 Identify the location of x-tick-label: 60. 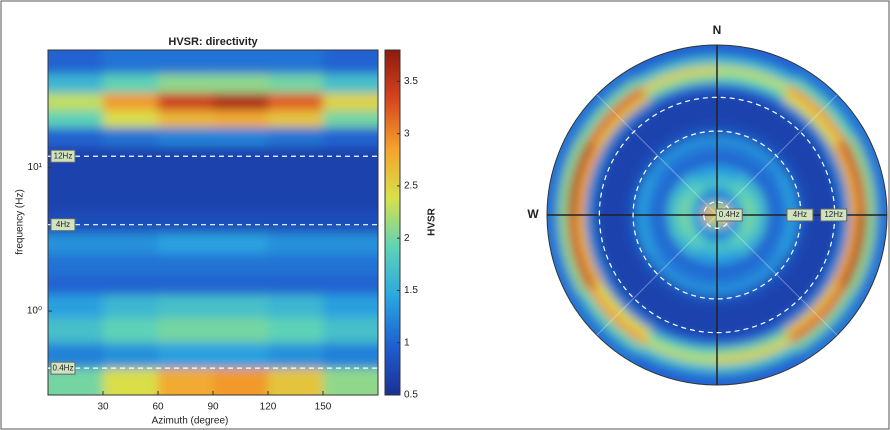
(158, 407).